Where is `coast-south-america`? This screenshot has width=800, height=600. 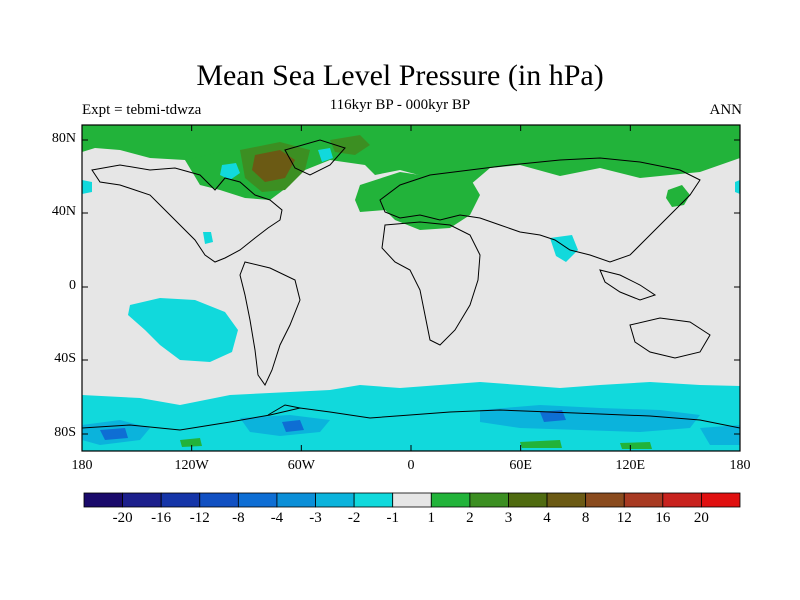
coast-south-america is located at coordinates (270, 323).